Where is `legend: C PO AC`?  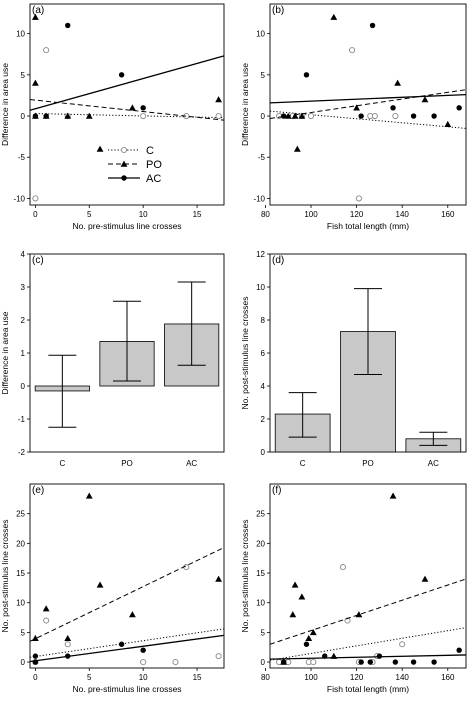 legend: C PO AC is located at coordinates (135, 165).